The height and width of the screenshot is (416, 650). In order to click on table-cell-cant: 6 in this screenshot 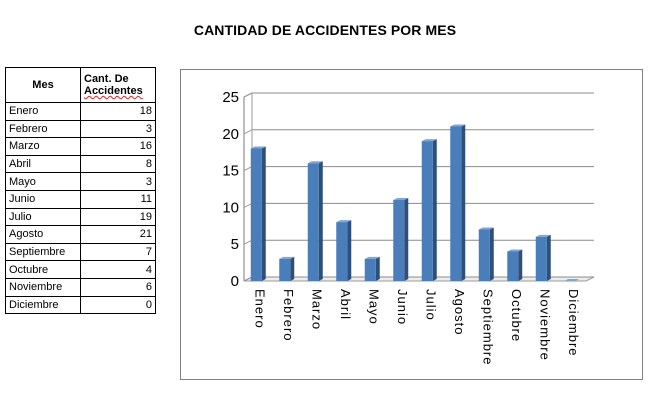, I will do `click(118, 287)`.